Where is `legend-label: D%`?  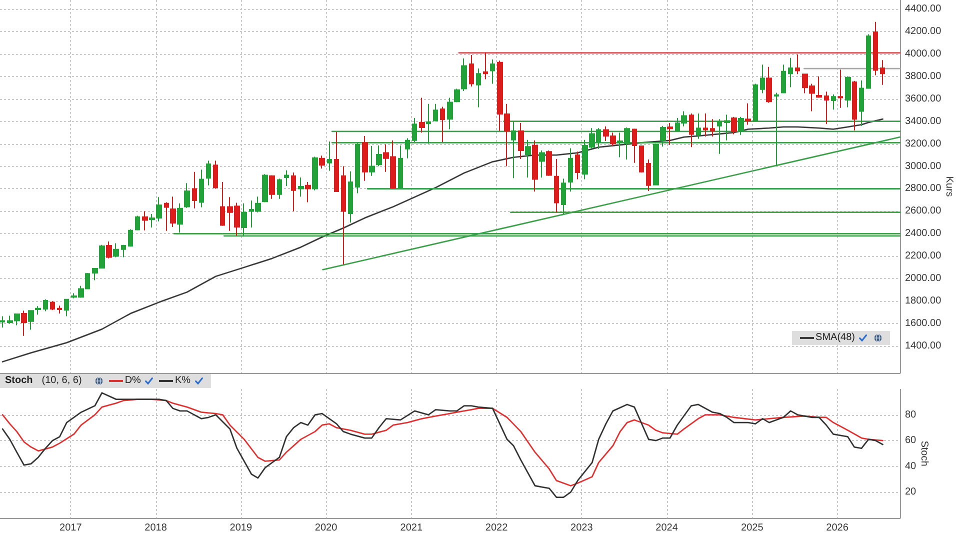 legend-label: D% is located at coordinates (132, 381).